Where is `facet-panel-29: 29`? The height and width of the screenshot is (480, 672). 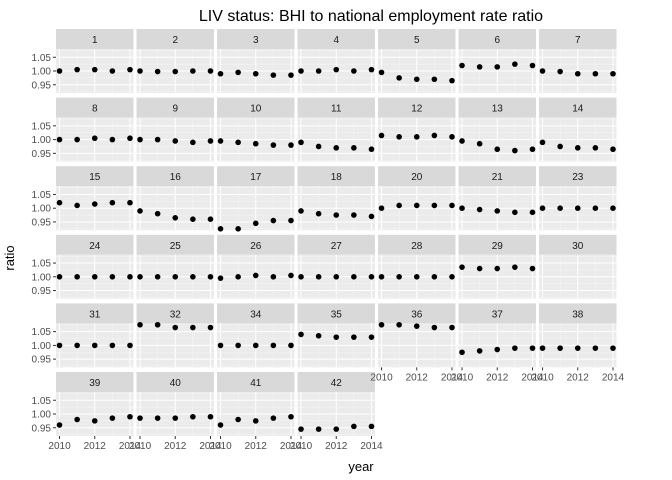
facet-panel-29: 29 is located at coordinates (497, 266).